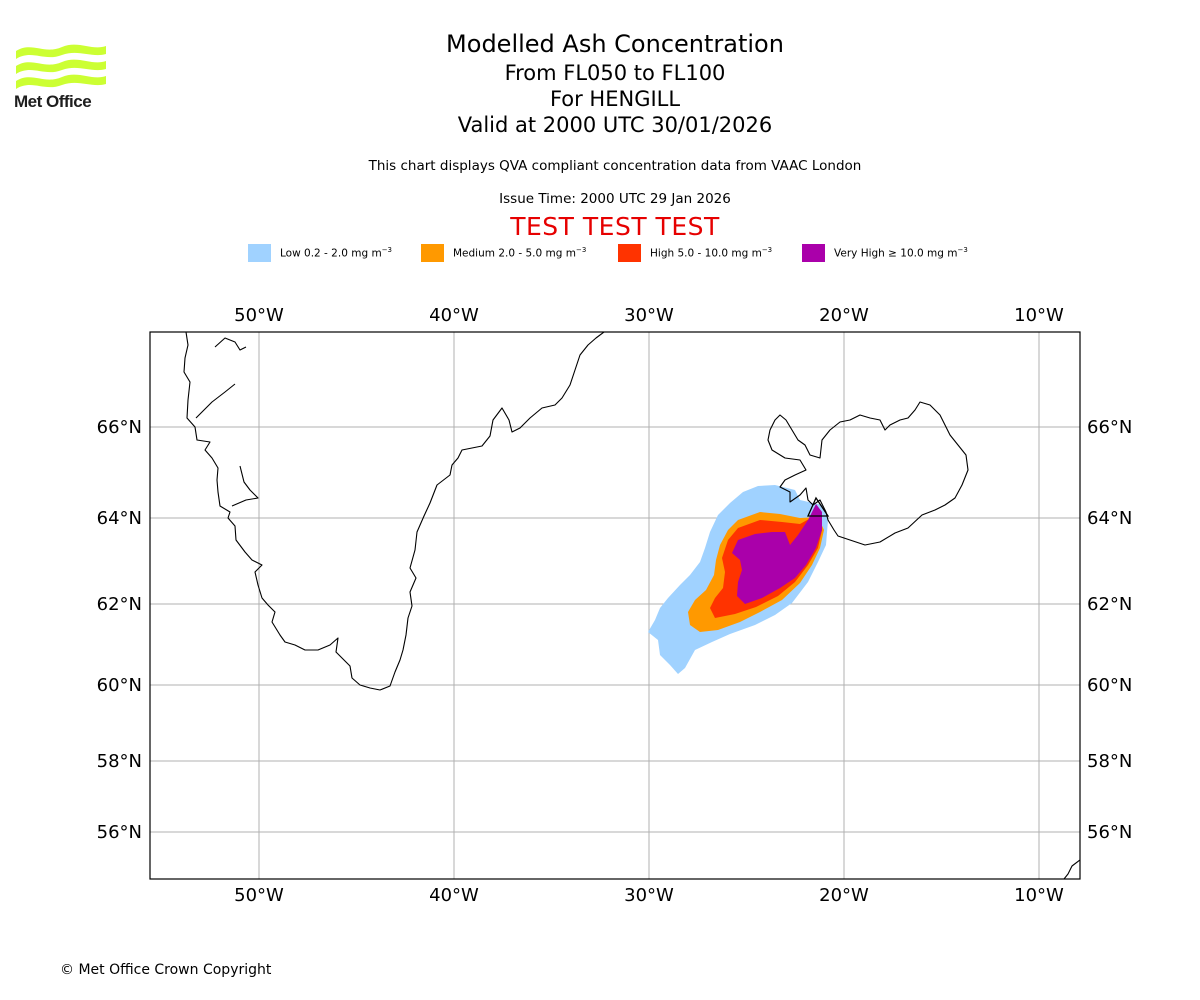 The height and width of the screenshot is (1000, 1200). I want to click on legend-exp-very-high: −3, so click(962, 250).